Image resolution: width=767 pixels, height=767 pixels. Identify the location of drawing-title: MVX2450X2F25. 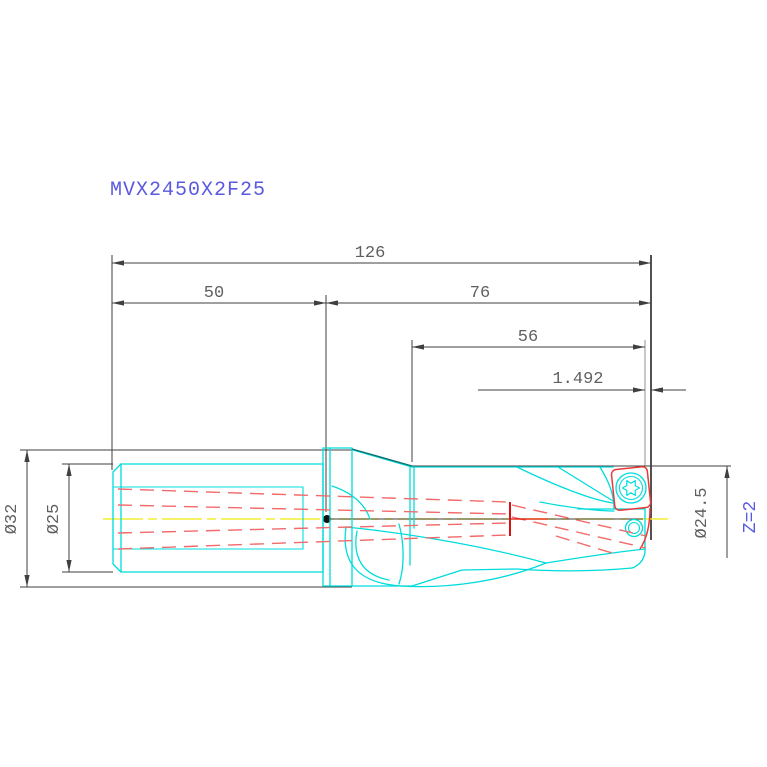
(188, 190).